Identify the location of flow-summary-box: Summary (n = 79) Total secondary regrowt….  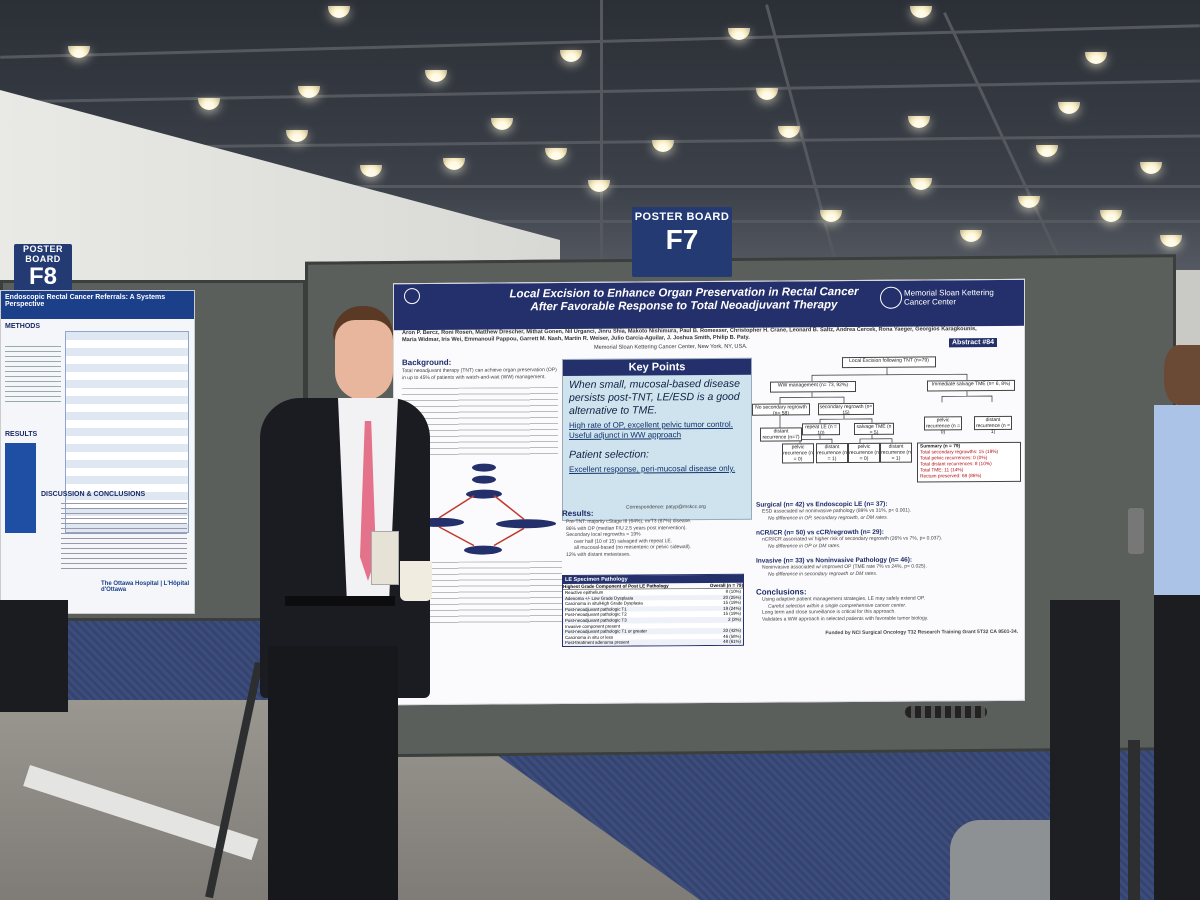
(969, 462).